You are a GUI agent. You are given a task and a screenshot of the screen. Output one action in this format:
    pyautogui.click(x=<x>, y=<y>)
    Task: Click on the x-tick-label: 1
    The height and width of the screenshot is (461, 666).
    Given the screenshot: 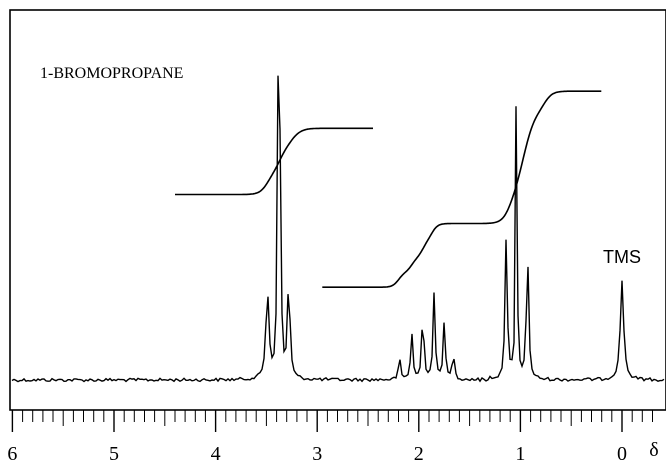 What is the action you would take?
    pyautogui.click(x=520, y=452)
    